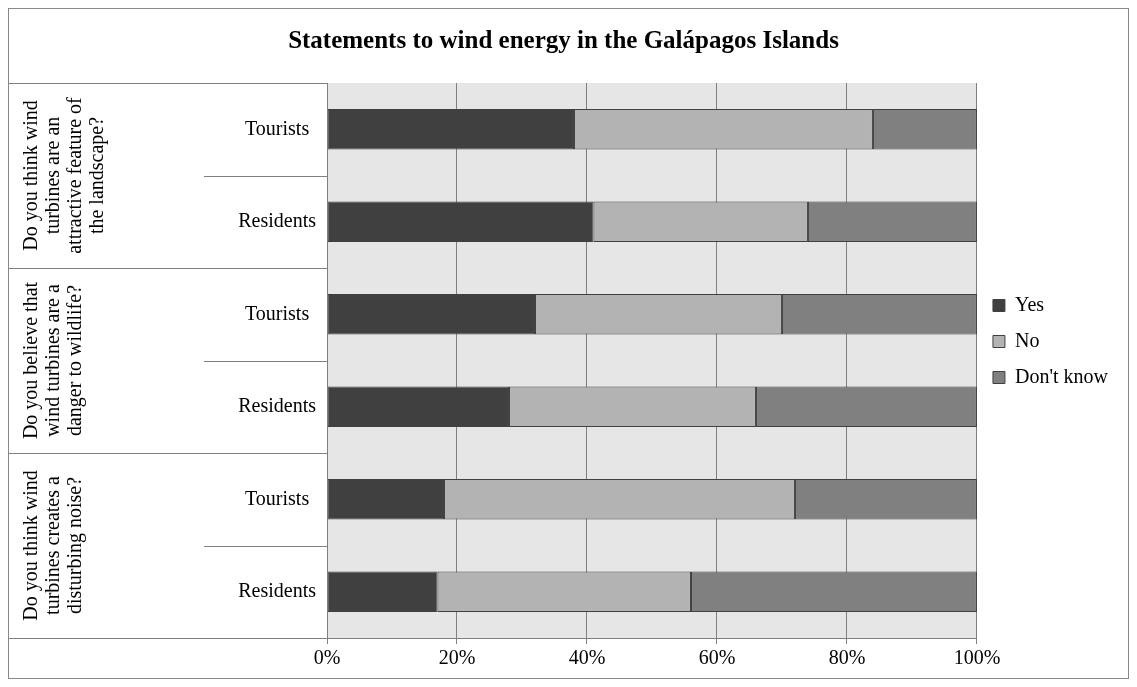 Image resolution: width=1137 pixels, height=687 pixels. I want to click on chart-title: Statements to wind energy in the Galápagos Islands, so click(564, 40).